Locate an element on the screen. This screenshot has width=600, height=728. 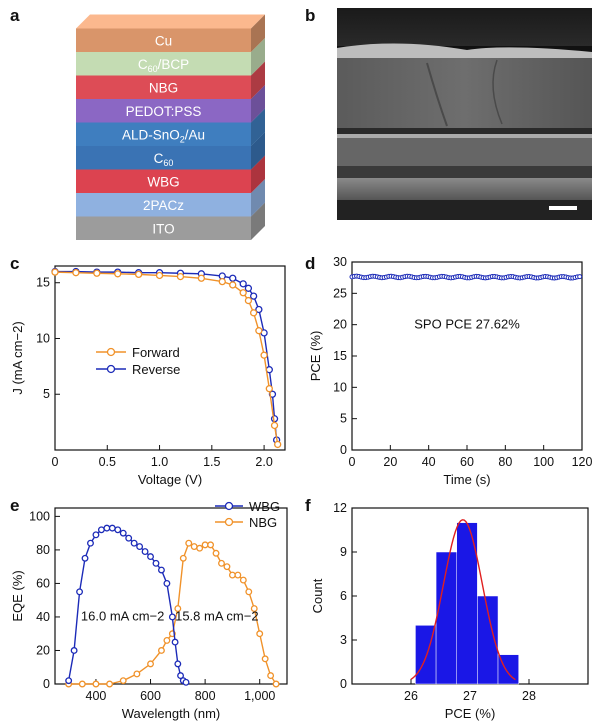
histogram-bar is located at coordinates (488, 640).